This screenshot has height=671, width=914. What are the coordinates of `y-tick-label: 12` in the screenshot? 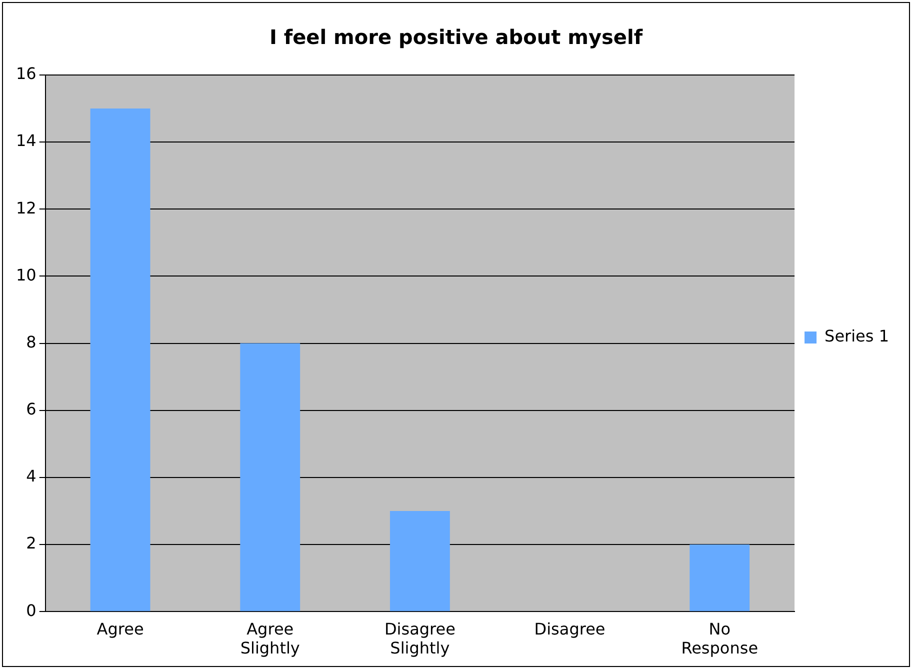 It's located at (26, 208).